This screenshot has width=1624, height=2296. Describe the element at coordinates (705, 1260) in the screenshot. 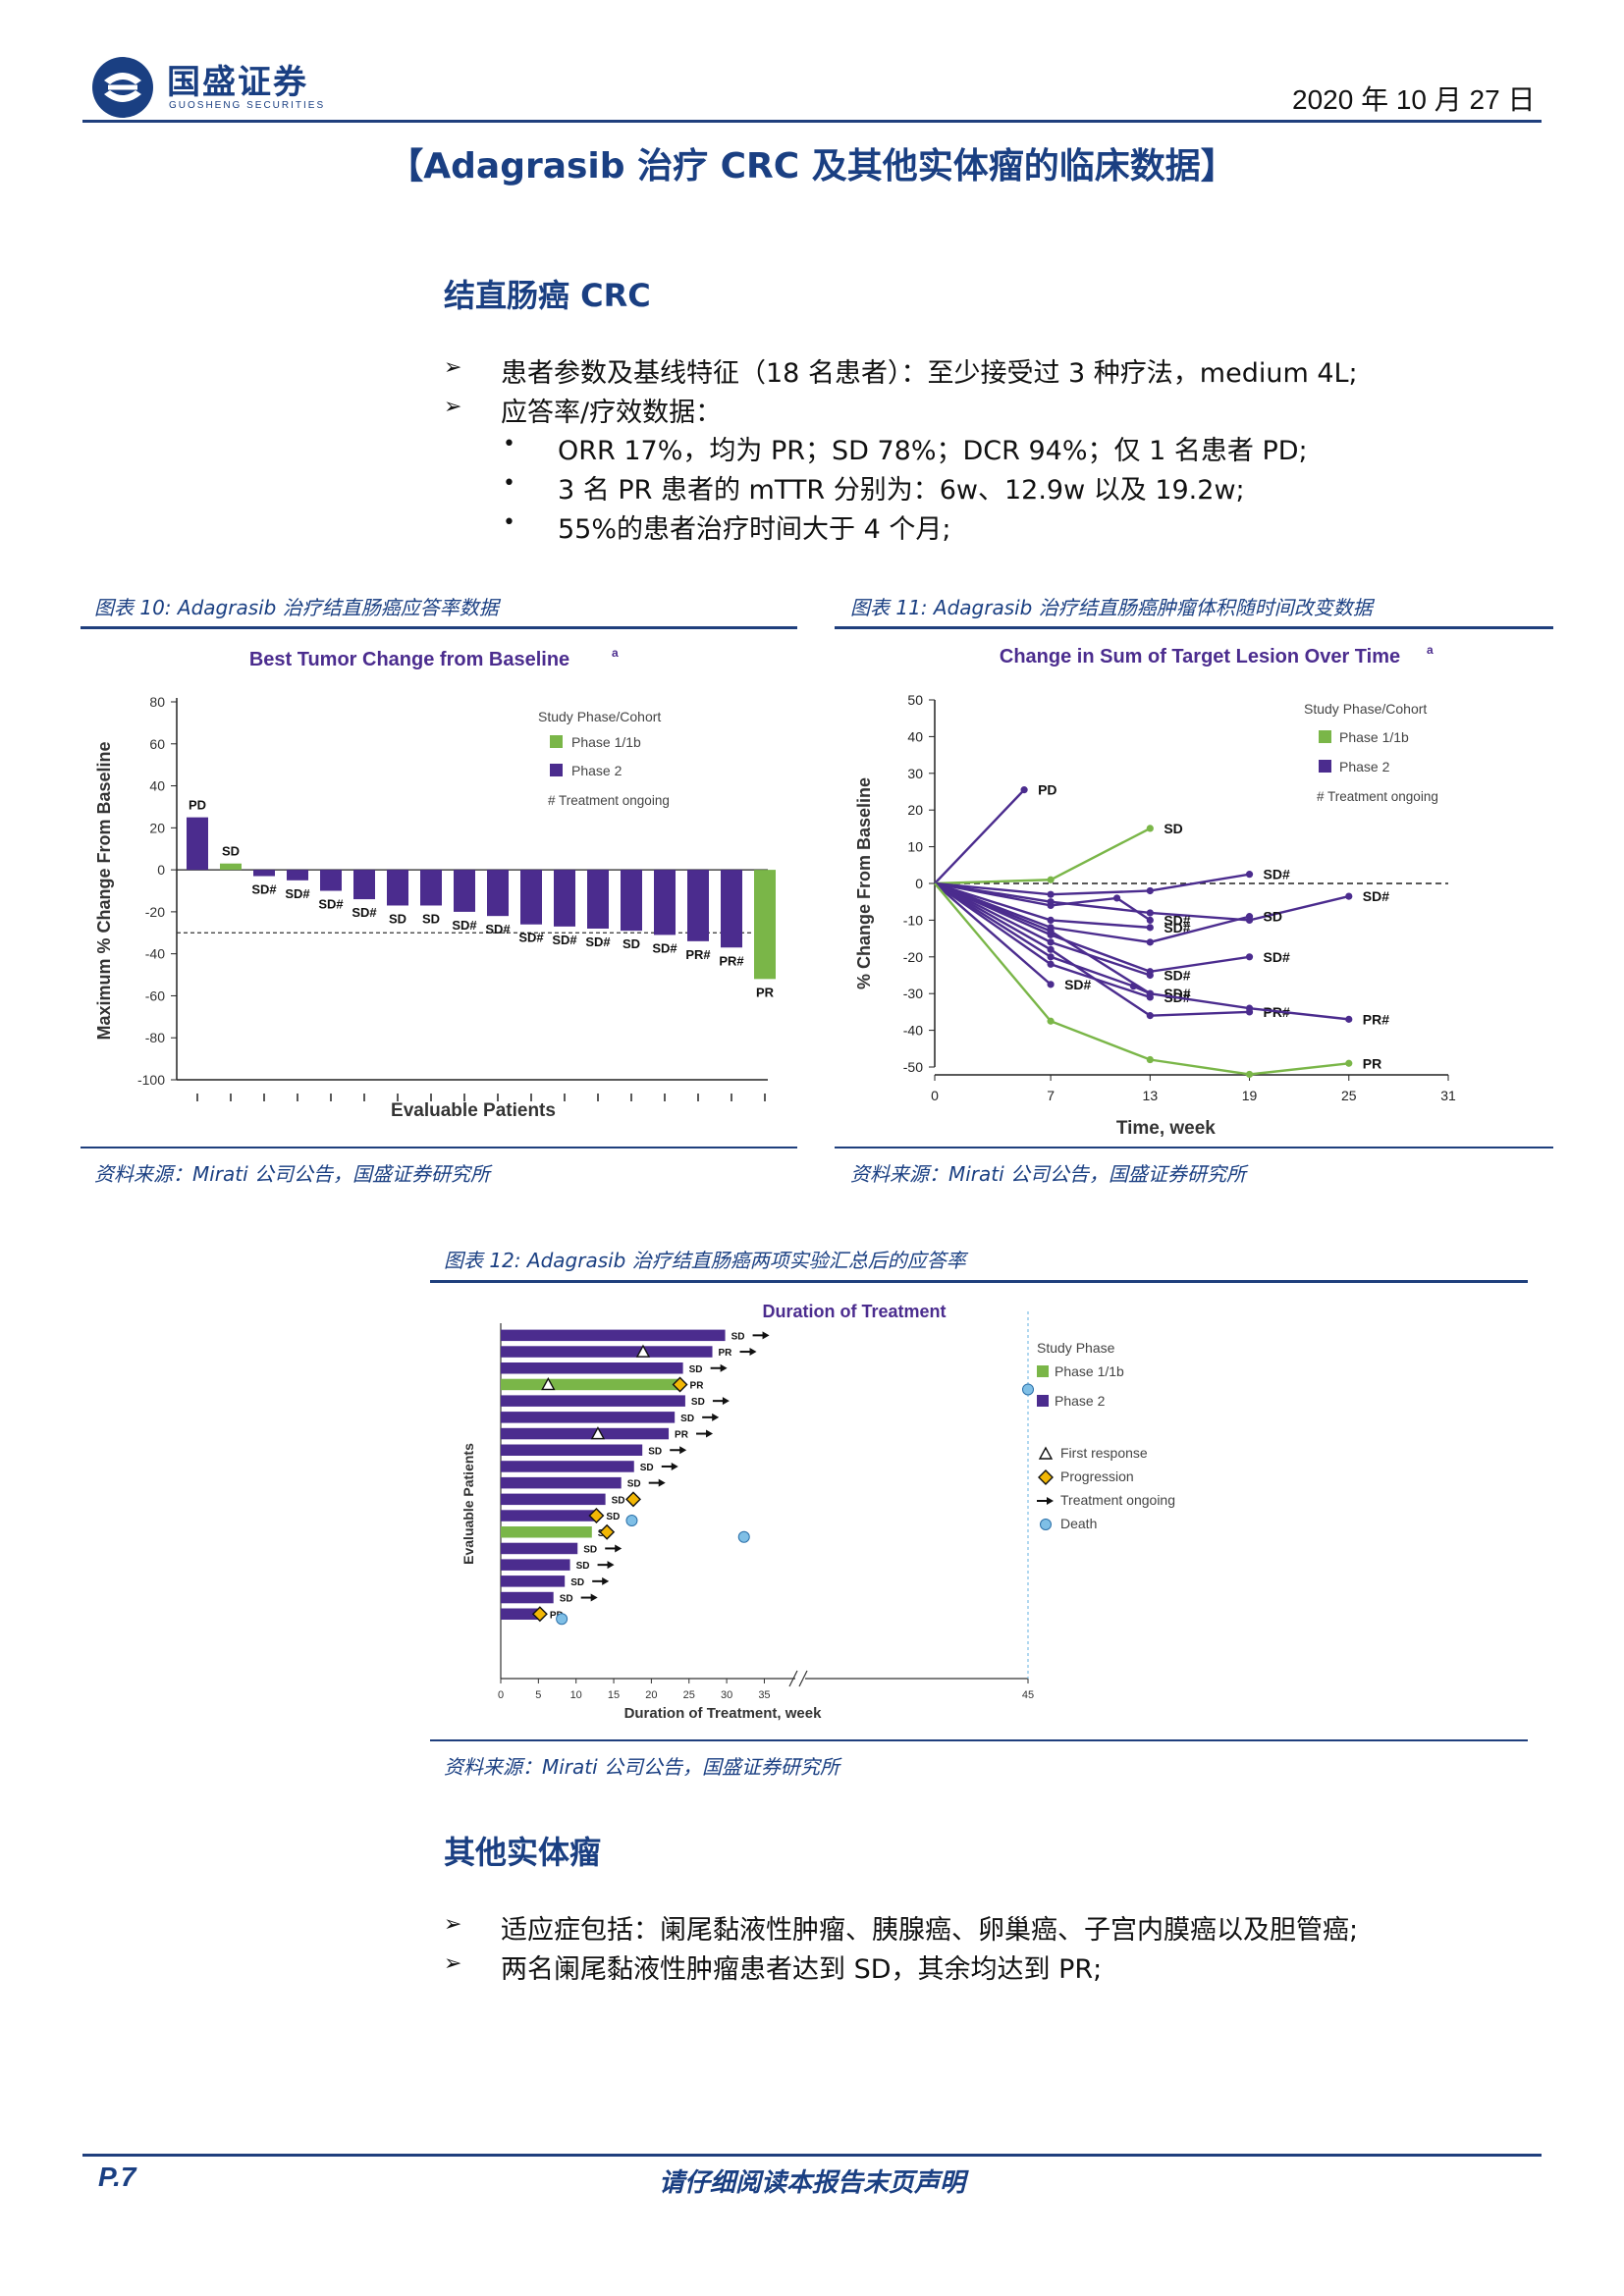

I see `figure-12-caption: 图表 12: Adagrasib 治疗结直肠癌两项实验汇总后的应答率` at that location.